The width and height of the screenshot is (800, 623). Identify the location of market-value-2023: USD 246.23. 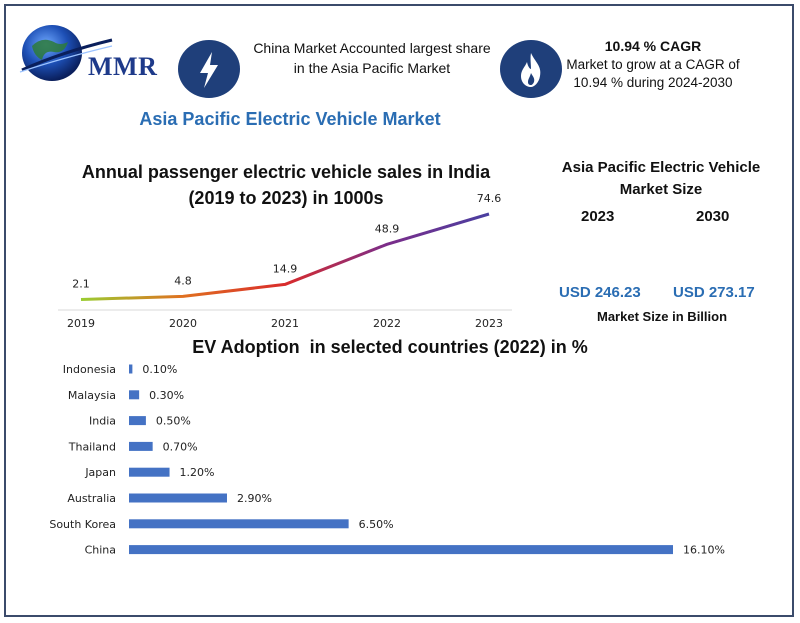
(600, 292).